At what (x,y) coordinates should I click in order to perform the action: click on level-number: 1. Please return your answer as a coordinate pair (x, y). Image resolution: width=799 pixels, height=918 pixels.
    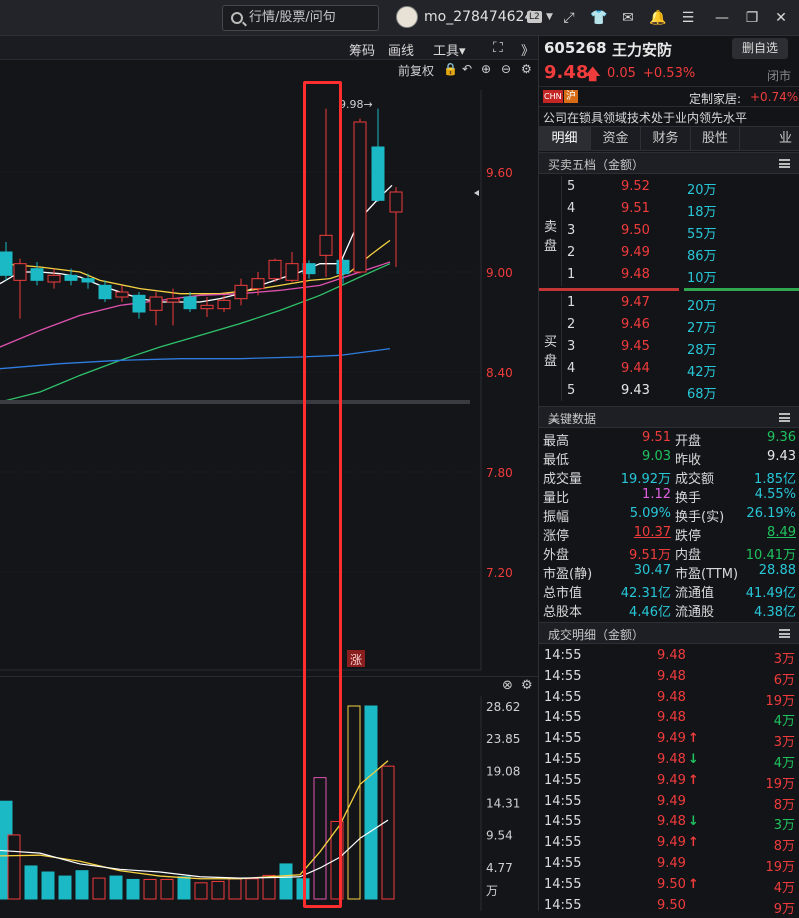
    Looking at the image, I should click on (571, 274).